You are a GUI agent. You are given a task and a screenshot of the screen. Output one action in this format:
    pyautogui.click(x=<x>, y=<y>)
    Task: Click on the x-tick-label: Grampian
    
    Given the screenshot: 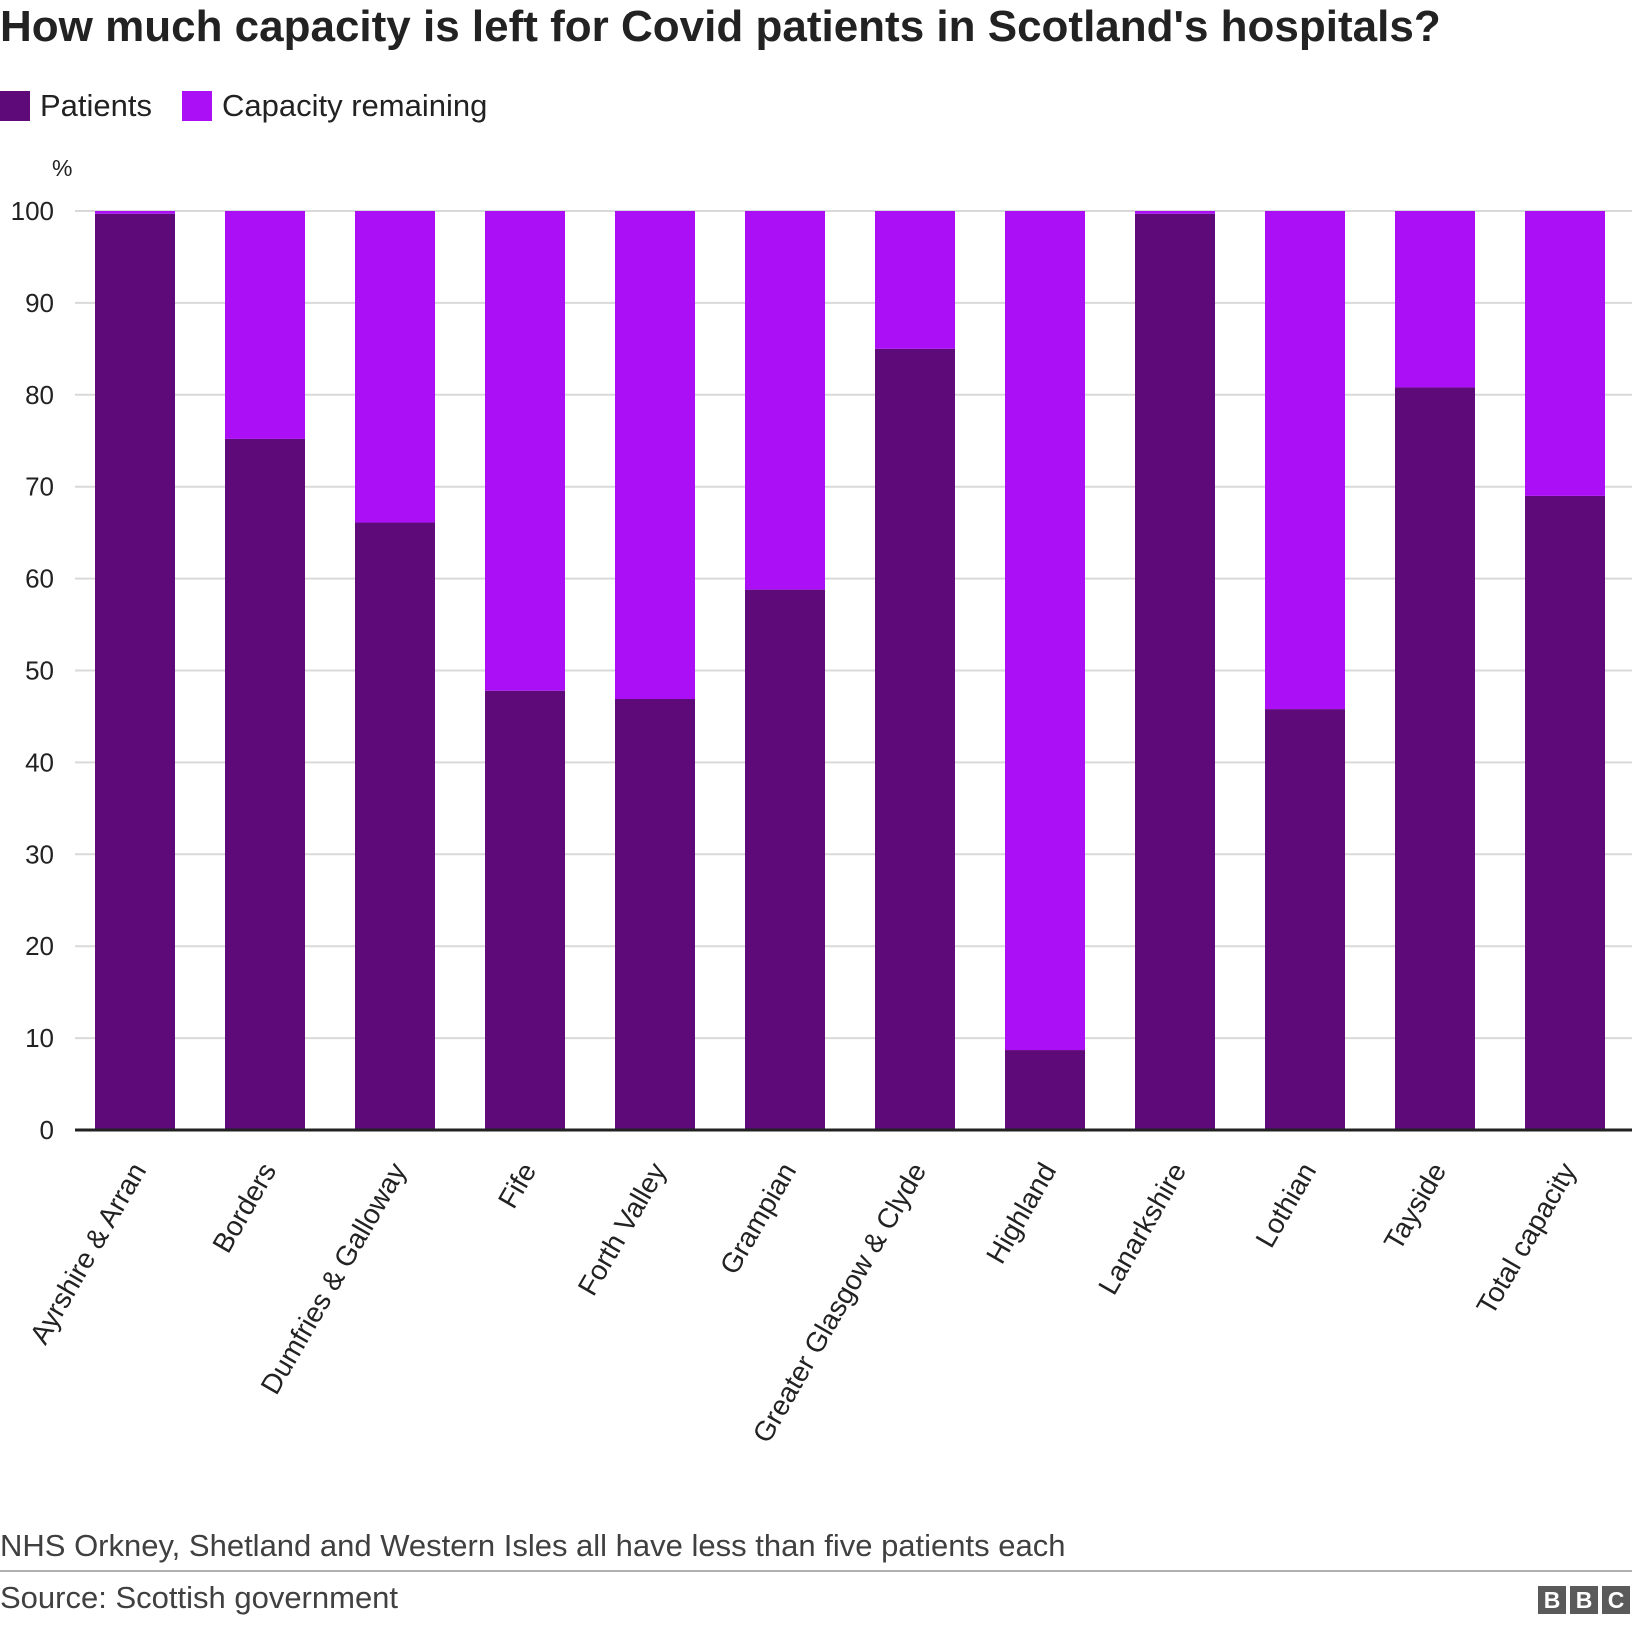 What is the action you would take?
    pyautogui.click(x=758, y=1219)
    